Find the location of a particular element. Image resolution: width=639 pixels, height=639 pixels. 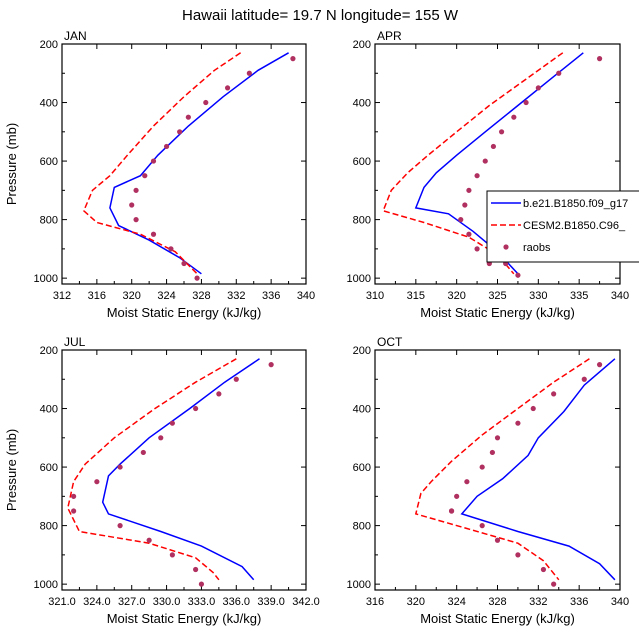

jan-xtick-label: 336 is located at coordinates (271, 296).